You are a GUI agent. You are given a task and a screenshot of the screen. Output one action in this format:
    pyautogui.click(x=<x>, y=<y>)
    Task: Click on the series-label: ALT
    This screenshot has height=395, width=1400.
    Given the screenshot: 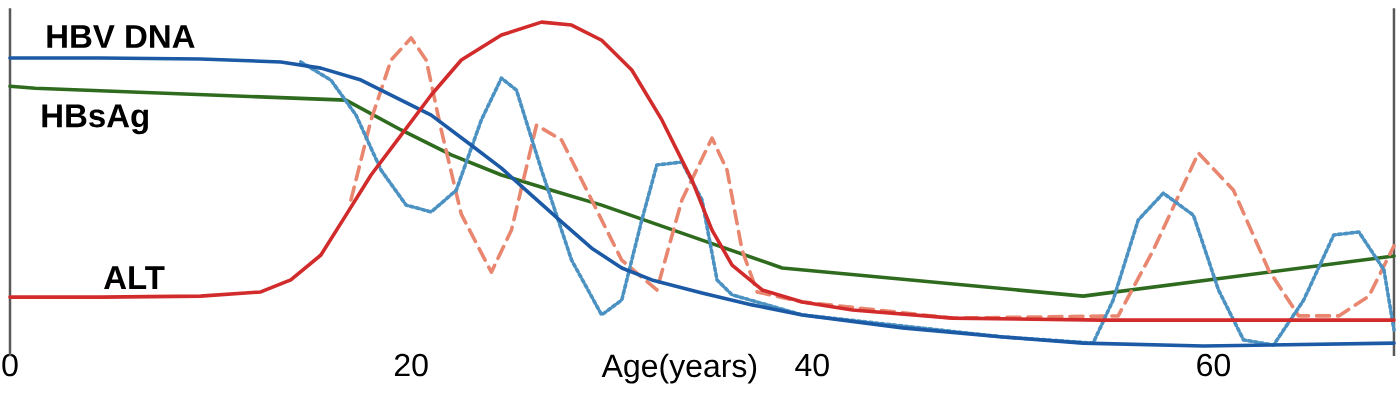 What is the action you would take?
    pyautogui.click(x=134, y=277)
    